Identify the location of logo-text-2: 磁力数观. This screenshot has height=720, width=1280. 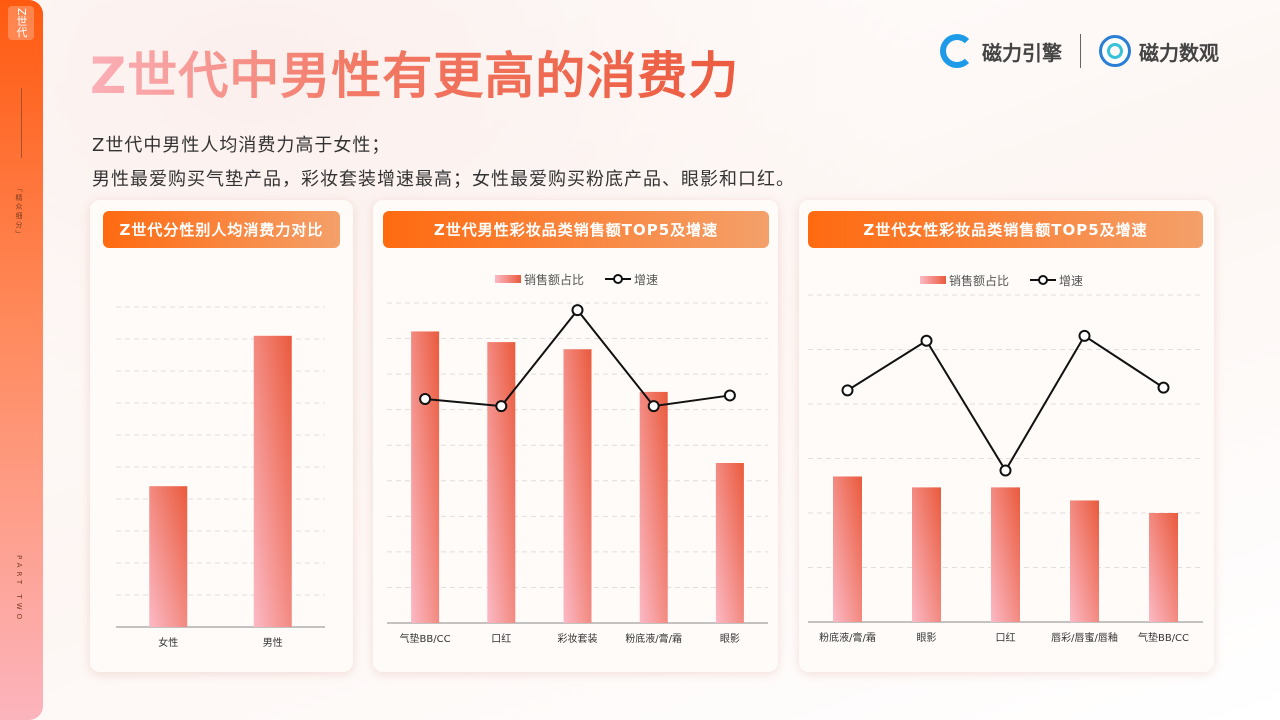
(1179, 52).